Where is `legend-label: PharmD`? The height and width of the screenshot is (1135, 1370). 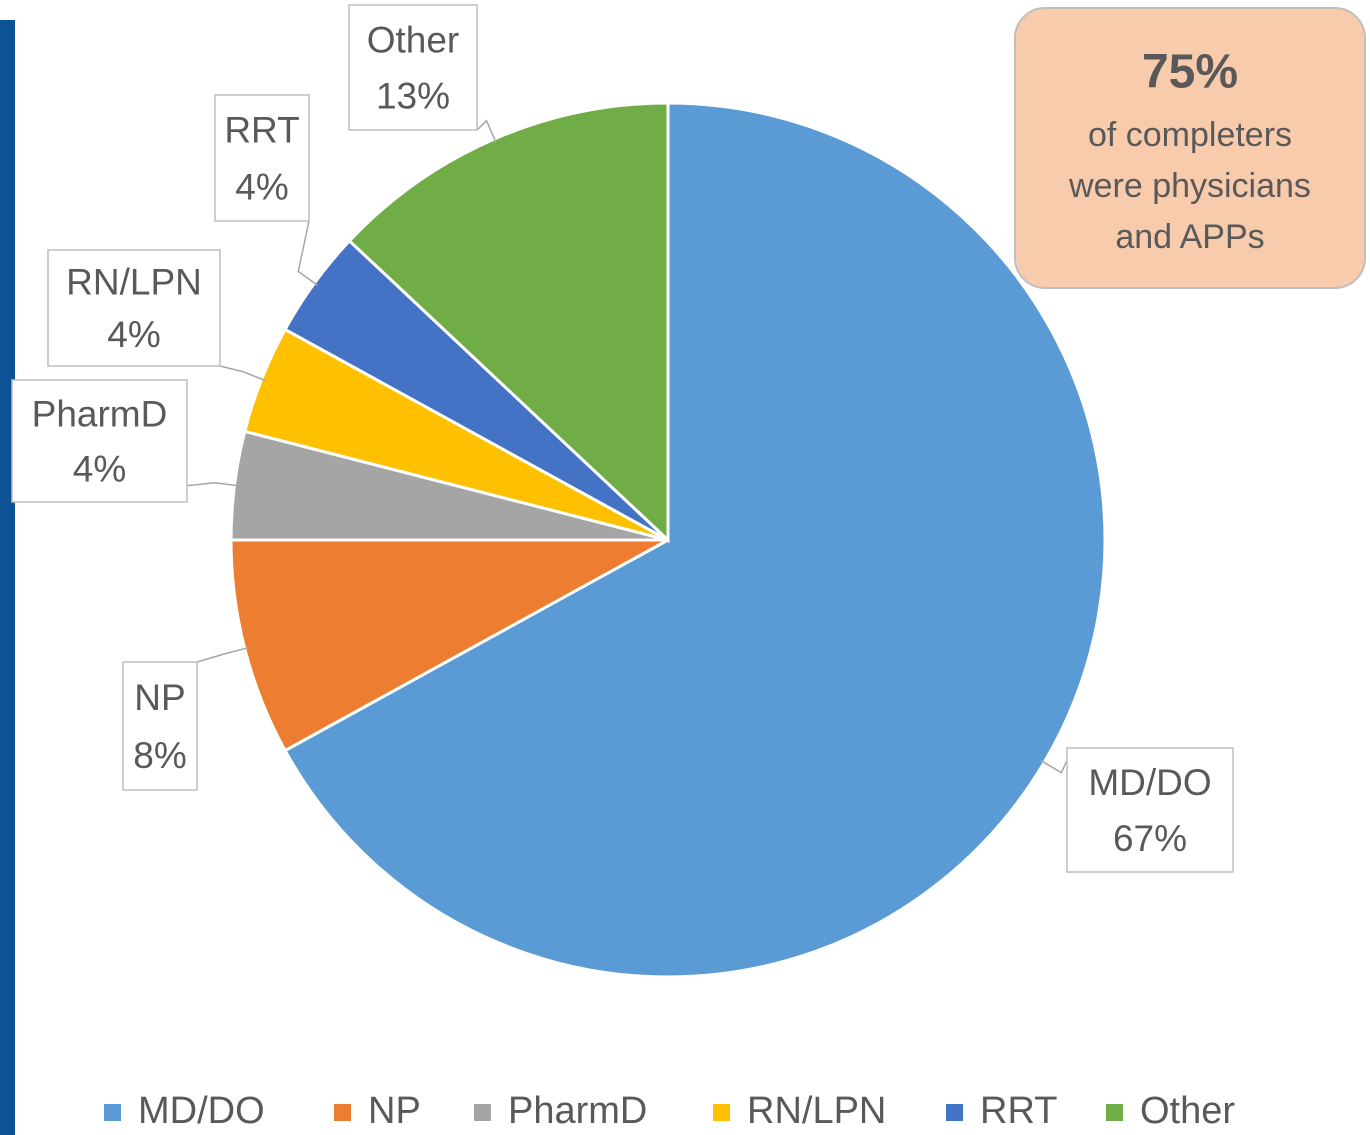 legend-label: PharmD is located at coordinates (577, 1111).